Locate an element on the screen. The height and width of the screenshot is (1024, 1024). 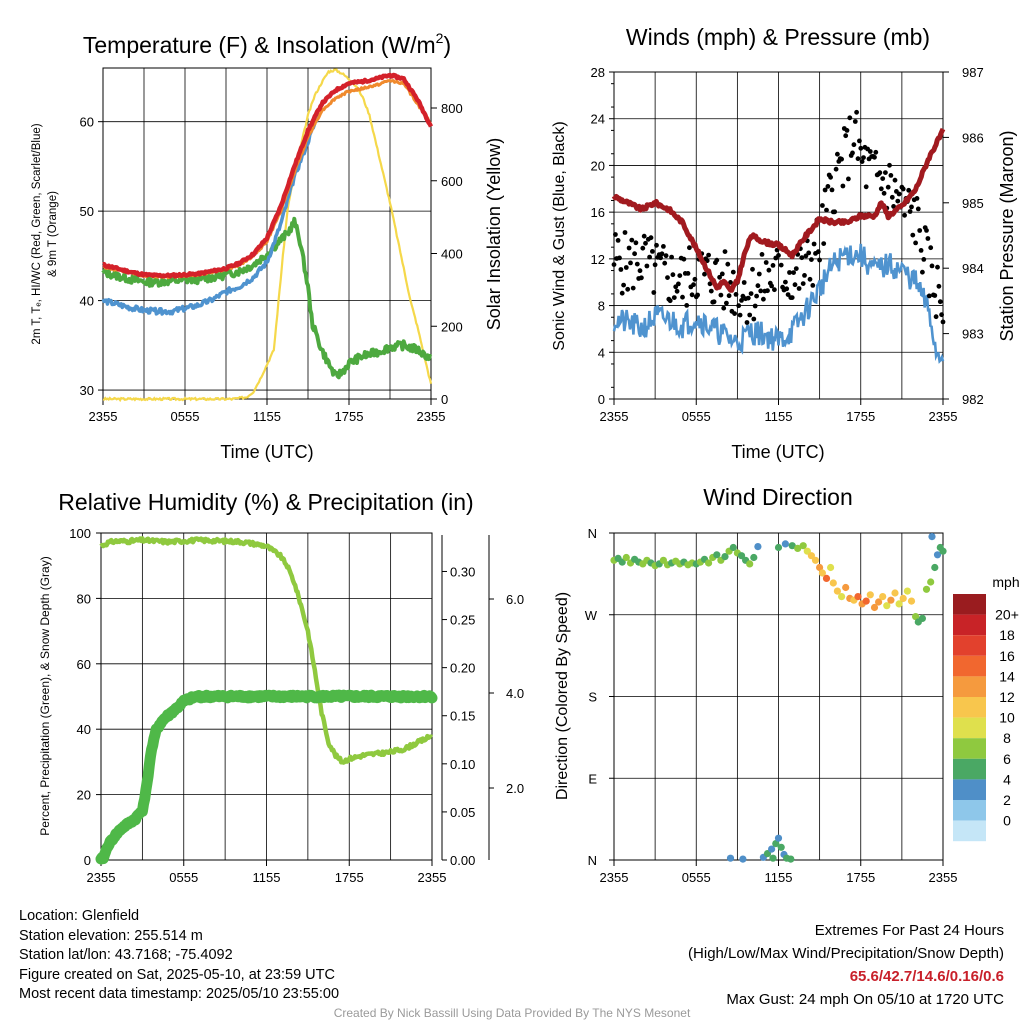
rh-ytick-left: 0 is located at coordinates (87, 860).